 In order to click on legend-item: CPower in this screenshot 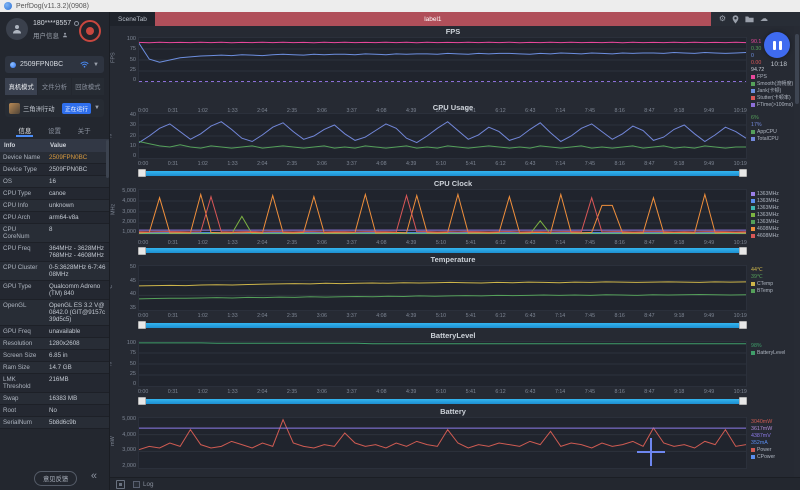, I will do `click(772, 457)`.